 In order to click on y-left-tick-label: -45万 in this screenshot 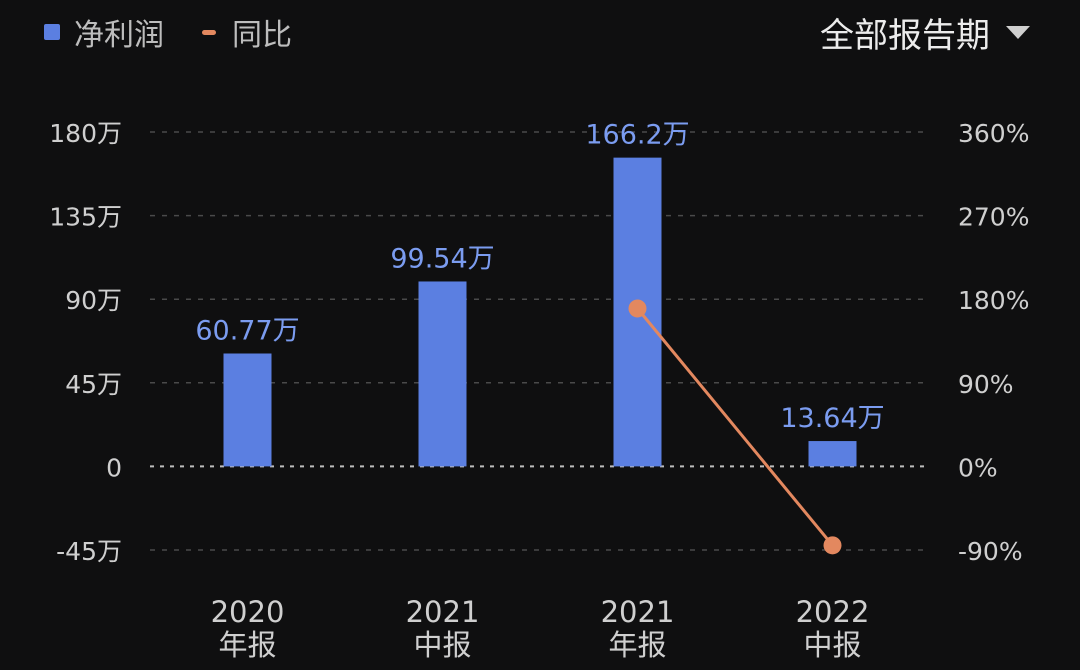, I will do `click(89, 551)`.